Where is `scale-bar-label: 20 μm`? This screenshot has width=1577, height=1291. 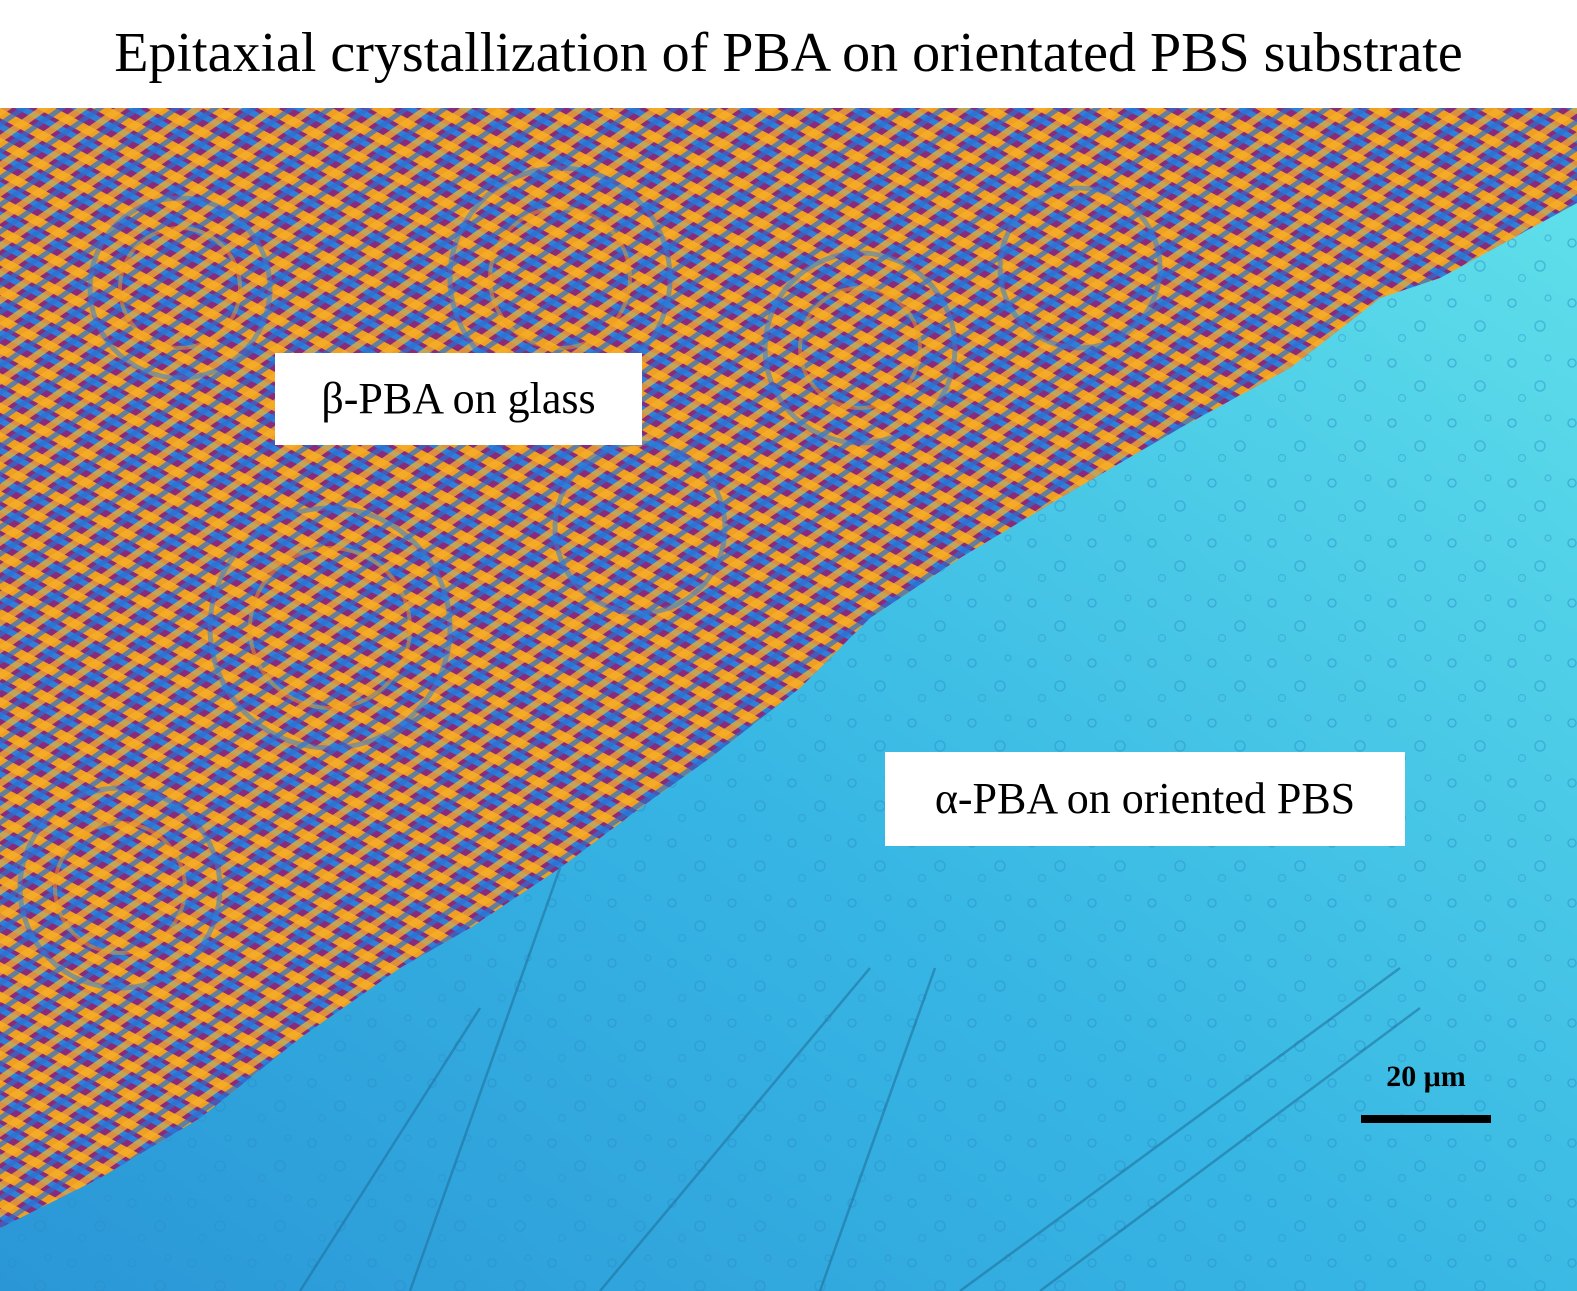
scale-bar-label: 20 μm is located at coordinates (1426, 1076).